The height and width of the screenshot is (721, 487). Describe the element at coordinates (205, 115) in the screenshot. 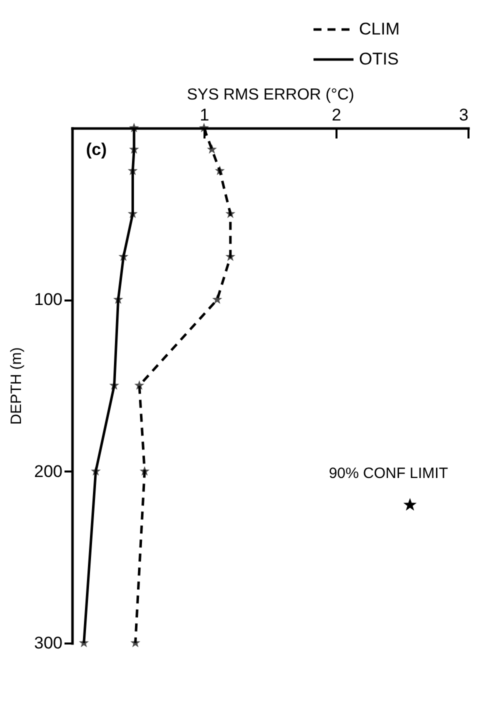

I see `x-tick-label: 1` at that location.